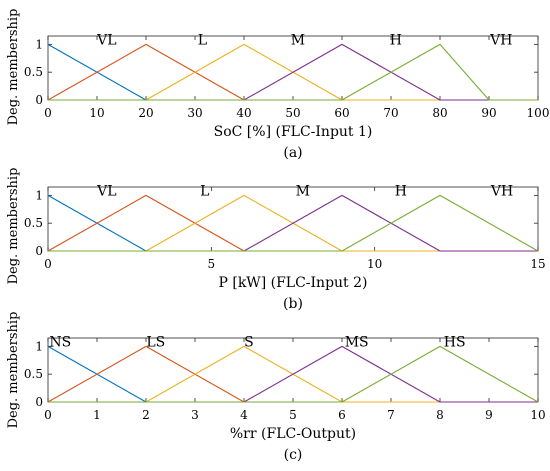  I want to click on x-tick-label: 9, so click(489, 415).